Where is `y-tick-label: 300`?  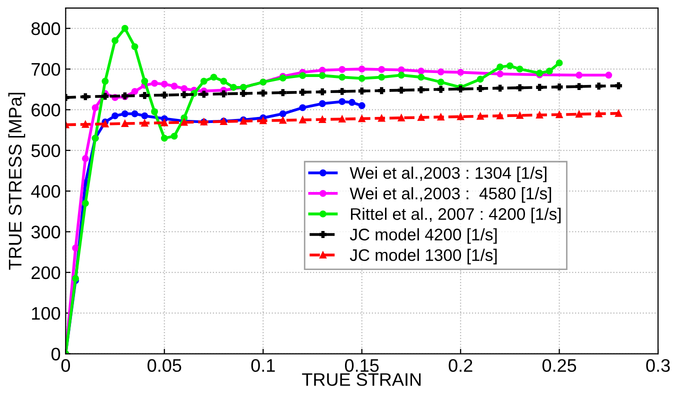
y-tick-label: 300 is located at coordinates (45, 232).